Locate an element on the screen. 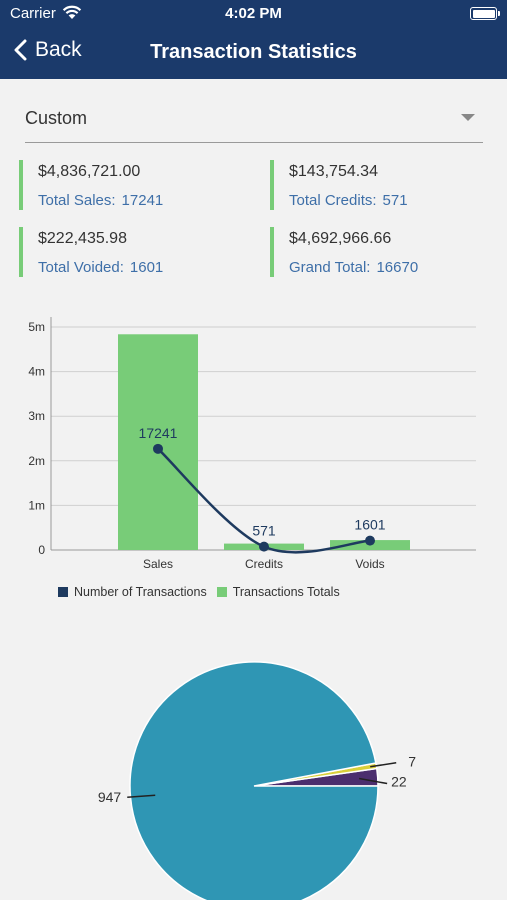  legend-item-totals: Transactions Totals is located at coordinates (278, 592).